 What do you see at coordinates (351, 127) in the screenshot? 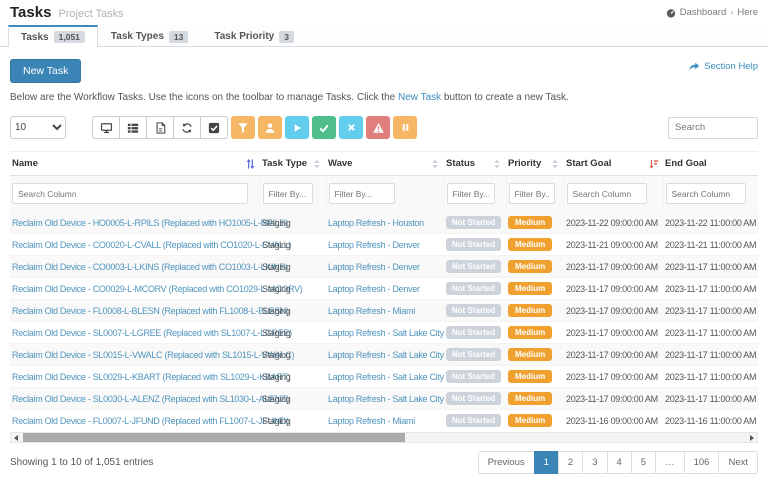
I see `cancel-task-button` at bounding box center [351, 127].